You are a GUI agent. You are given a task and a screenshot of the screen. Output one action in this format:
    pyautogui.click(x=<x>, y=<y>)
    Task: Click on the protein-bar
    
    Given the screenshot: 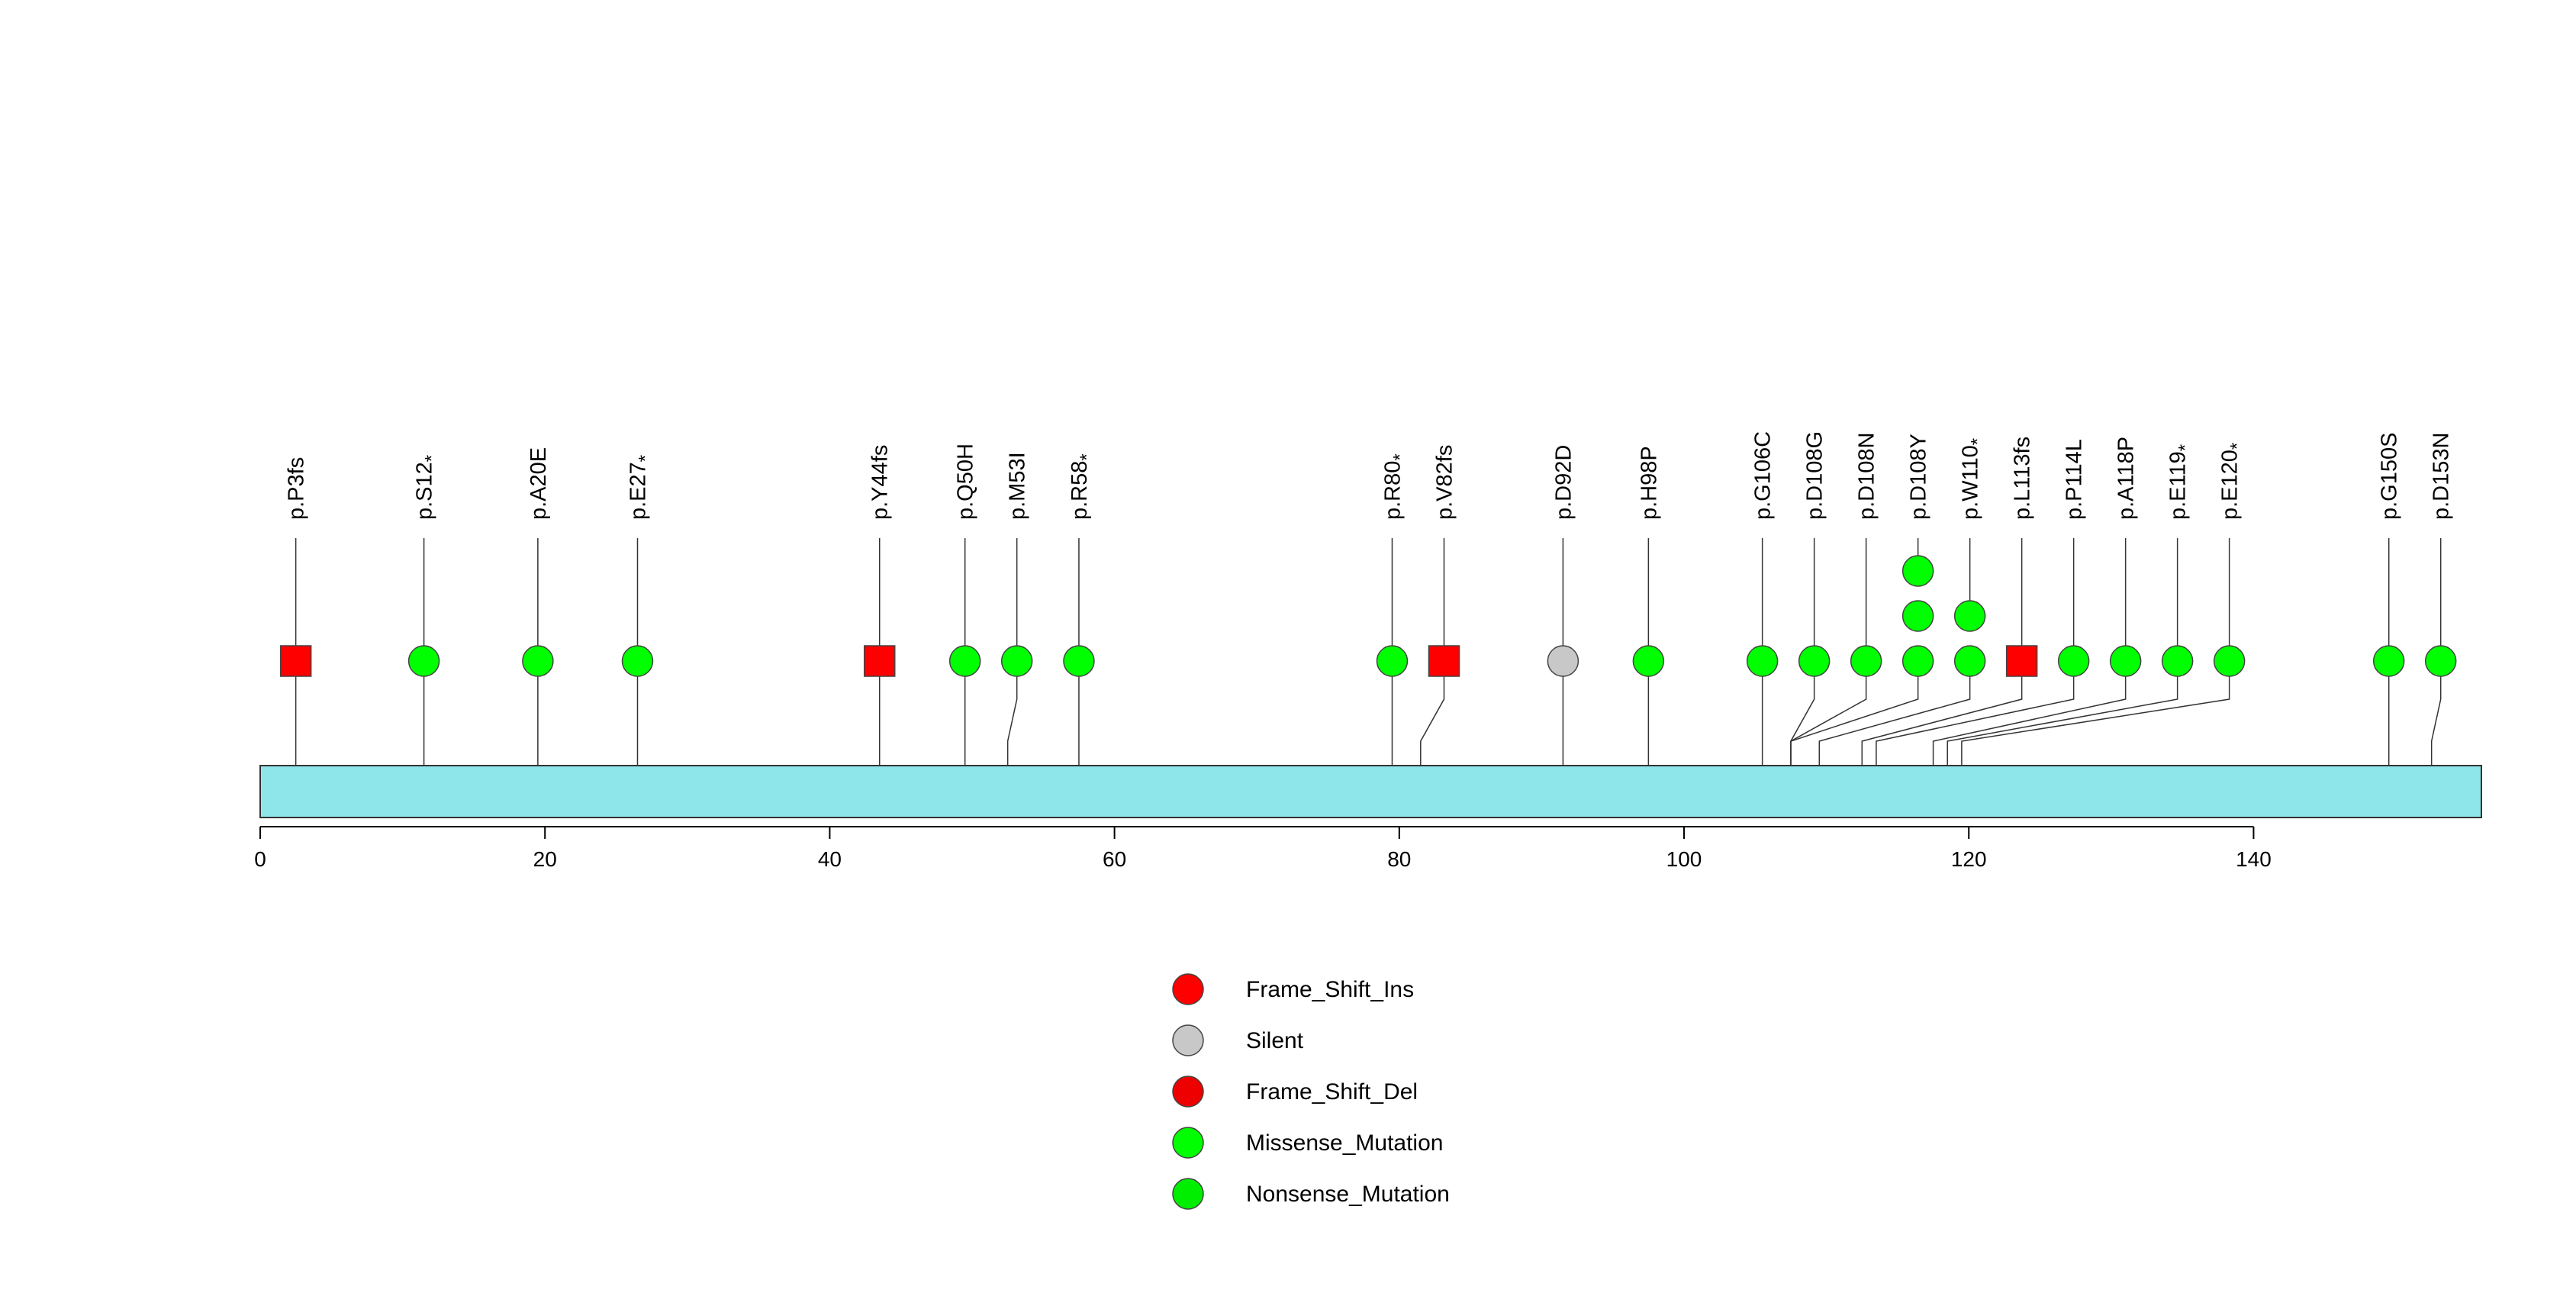 What is the action you would take?
    pyautogui.click(x=1370, y=792)
    